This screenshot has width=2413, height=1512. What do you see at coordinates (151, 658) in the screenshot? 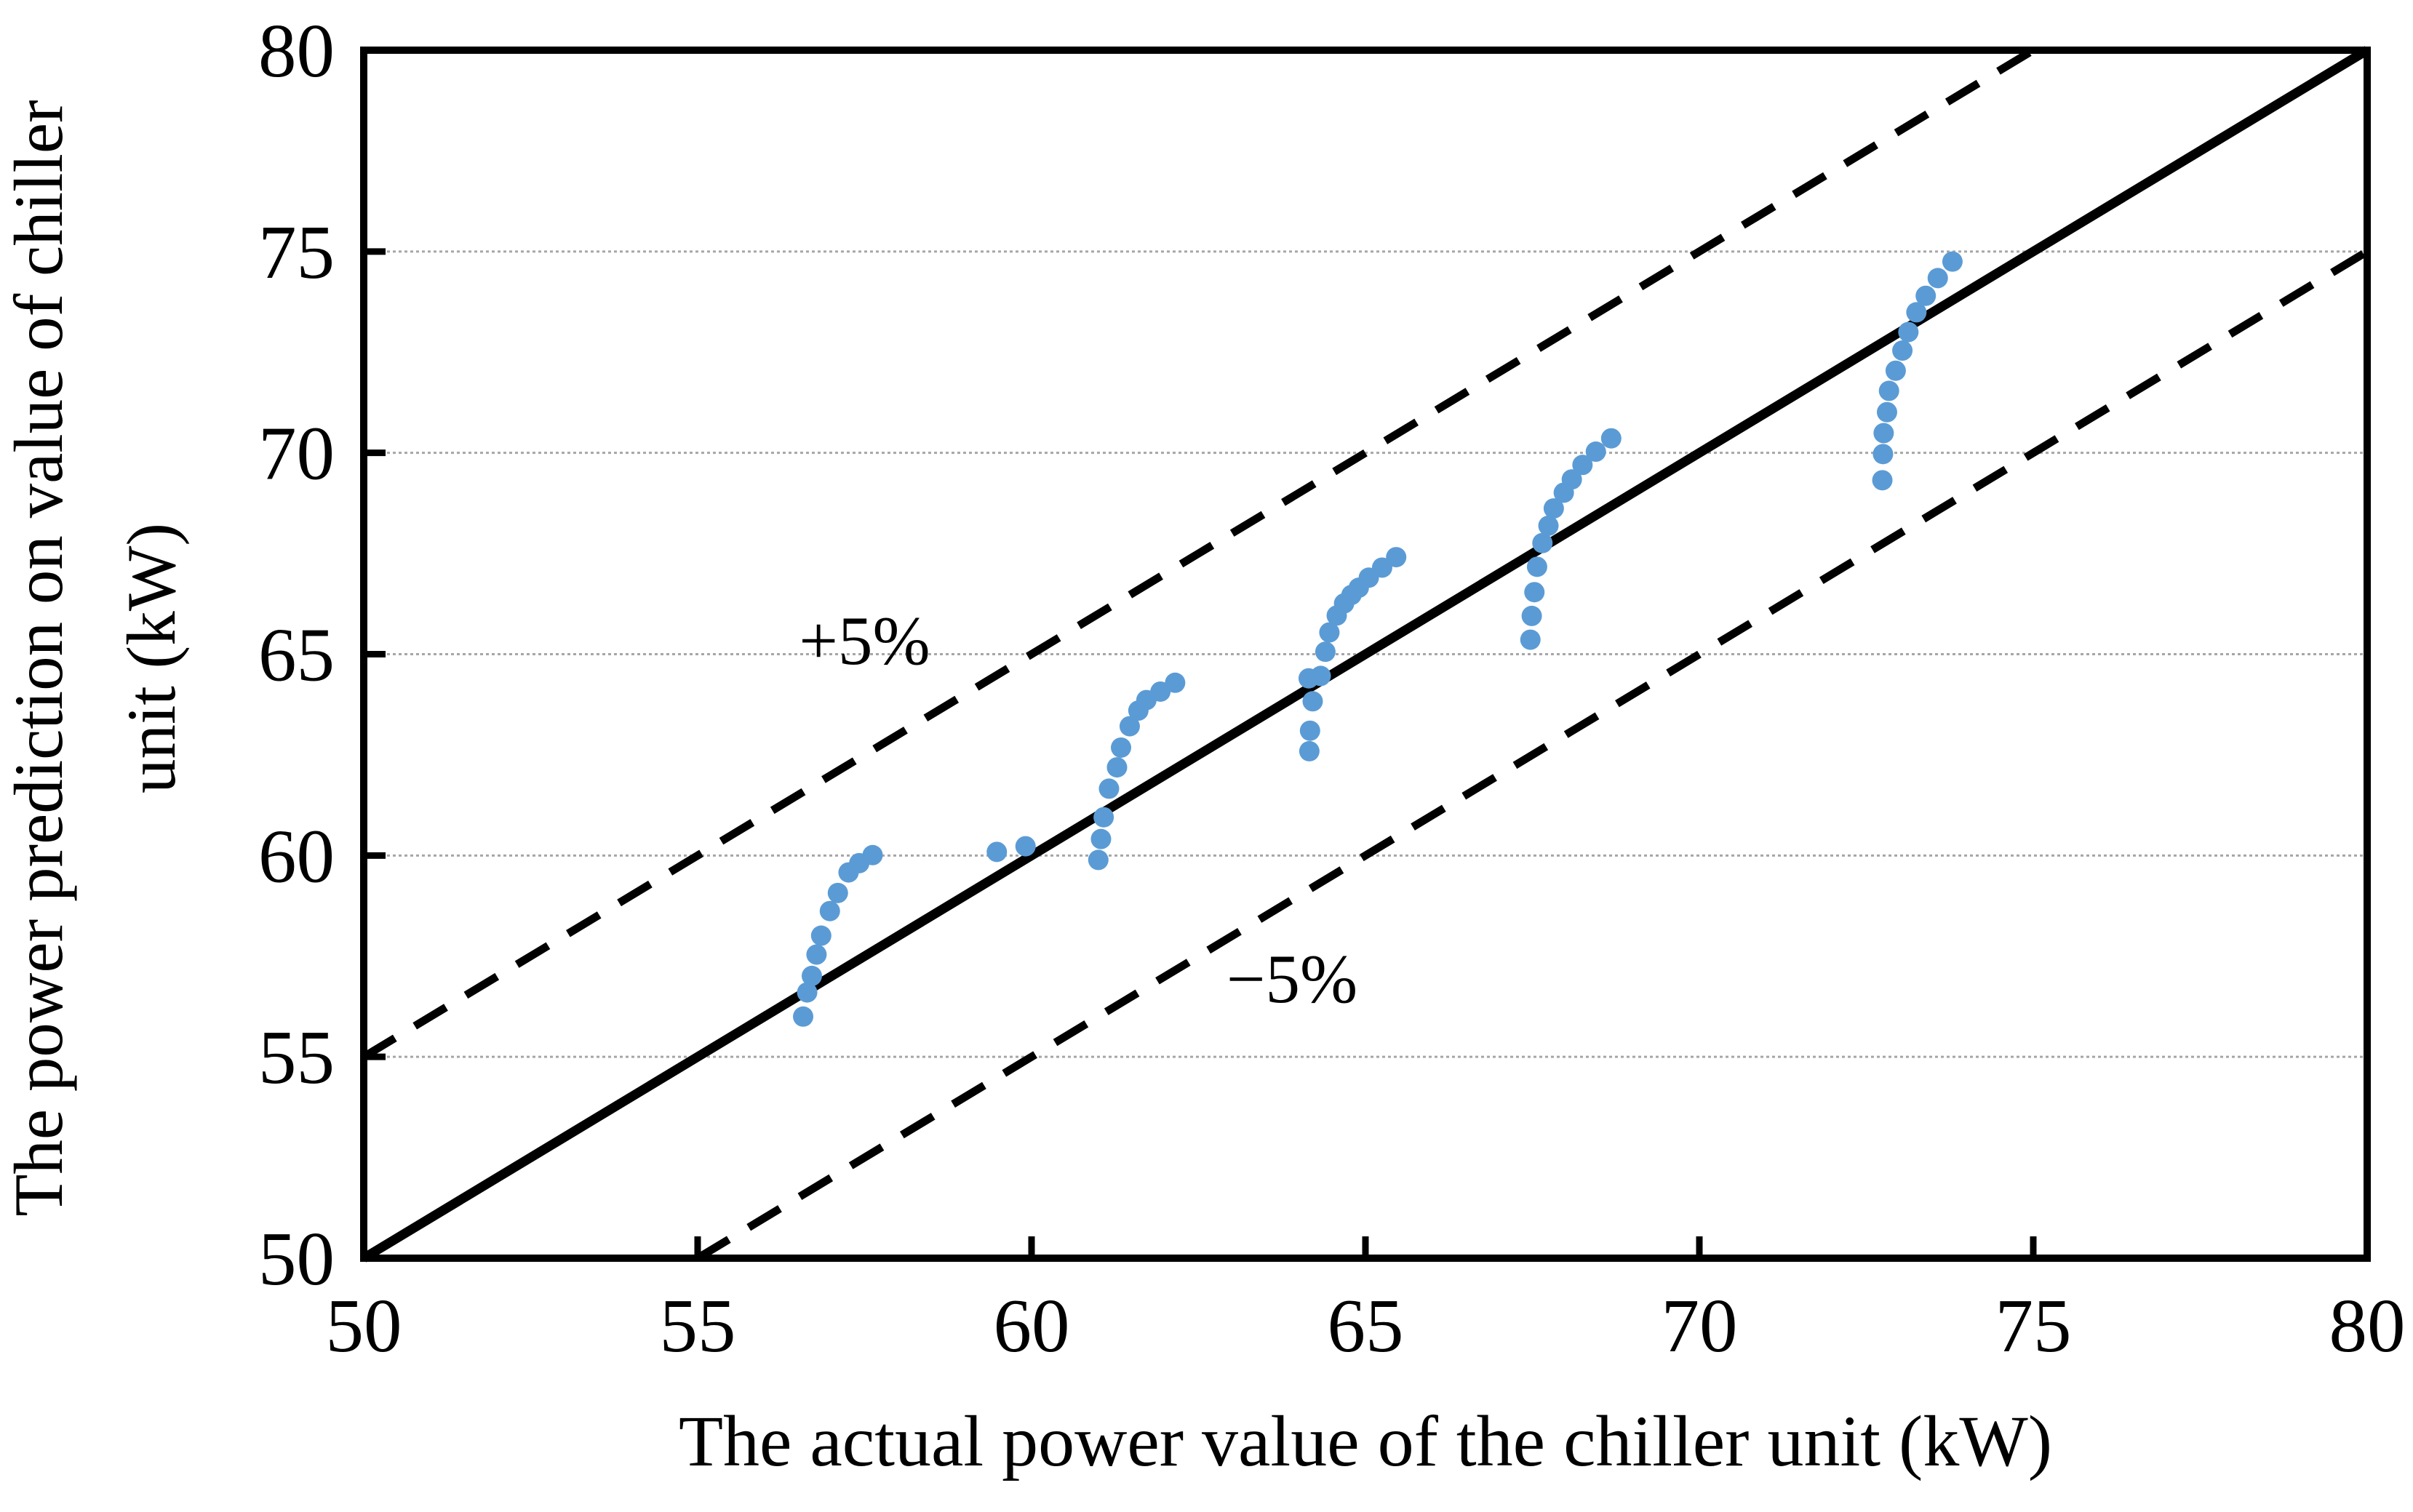
I see `y-axis-title-line-2: unit (kW)` at bounding box center [151, 658].